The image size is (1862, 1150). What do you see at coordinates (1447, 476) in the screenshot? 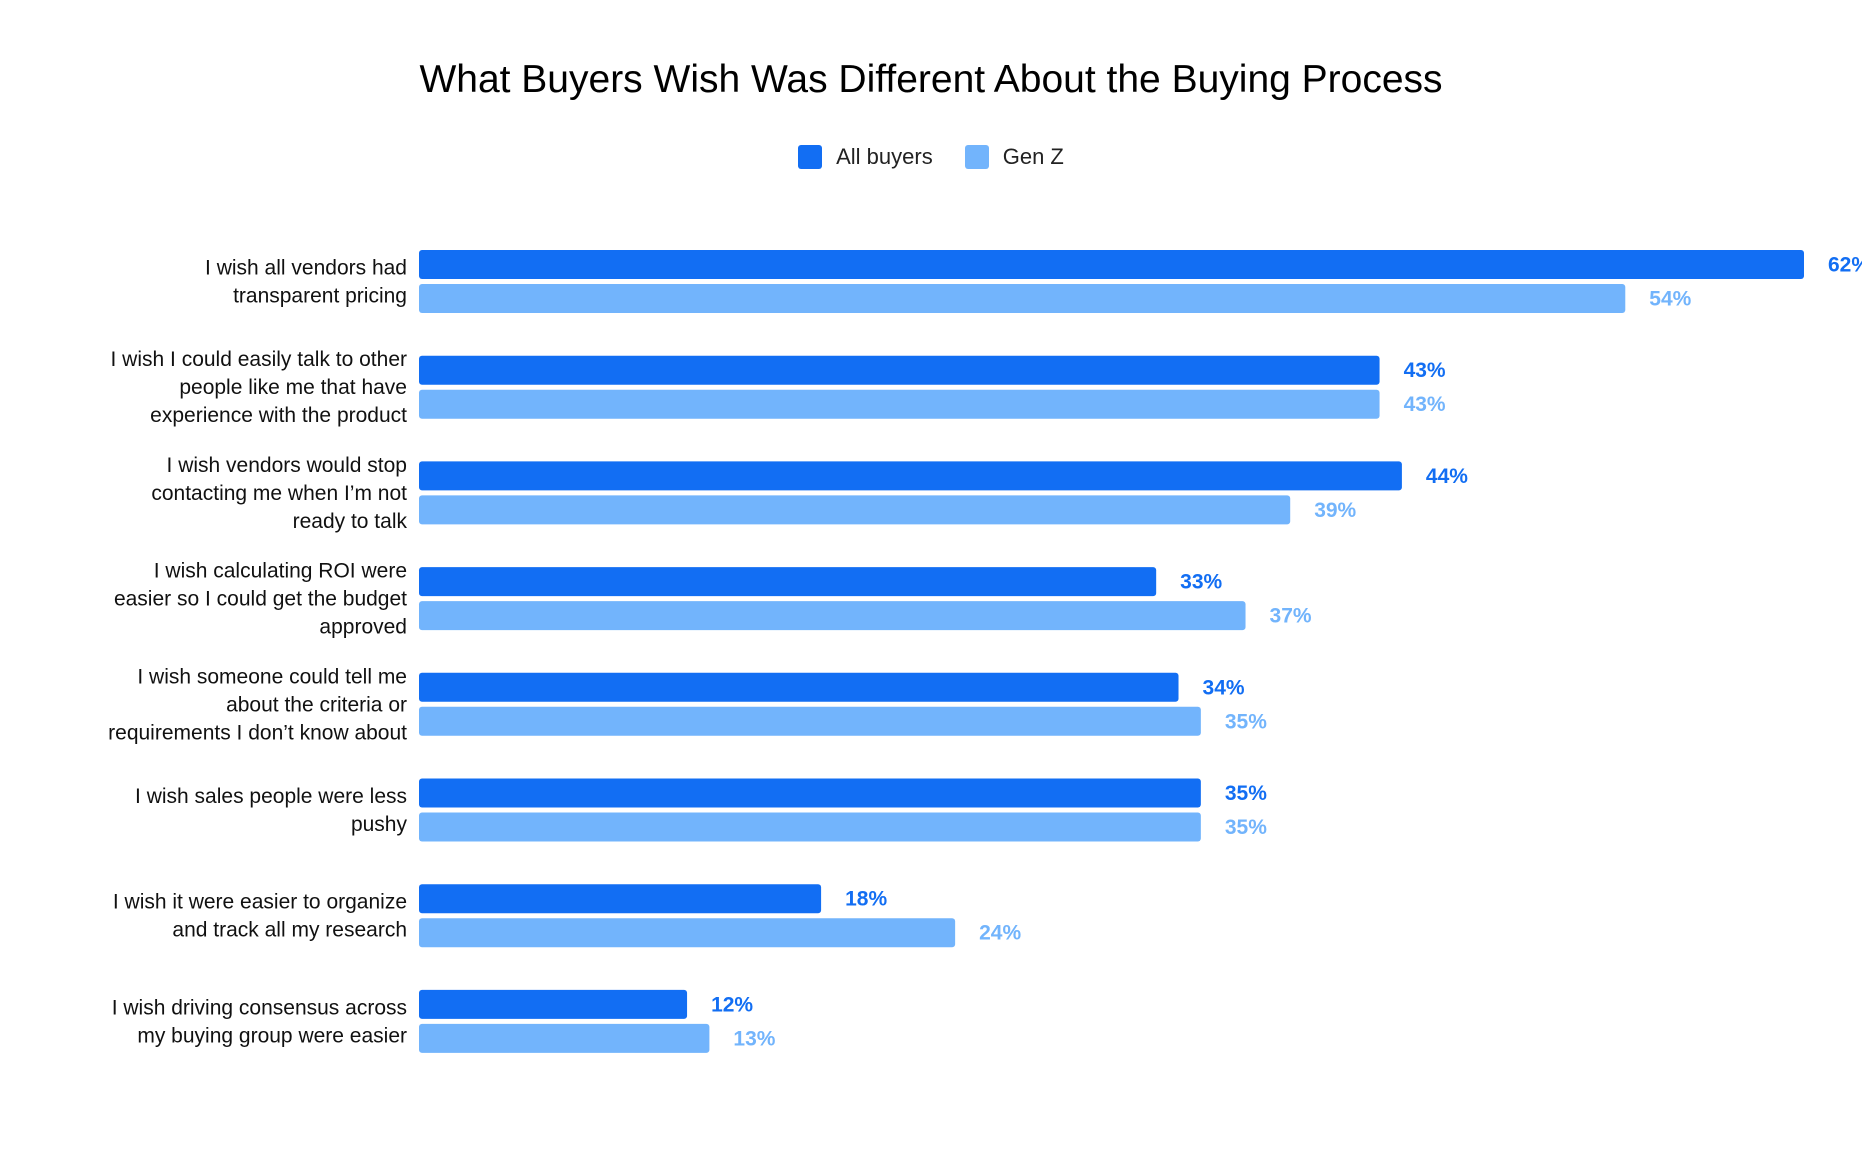
I see `data-label: 44%` at bounding box center [1447, 476].